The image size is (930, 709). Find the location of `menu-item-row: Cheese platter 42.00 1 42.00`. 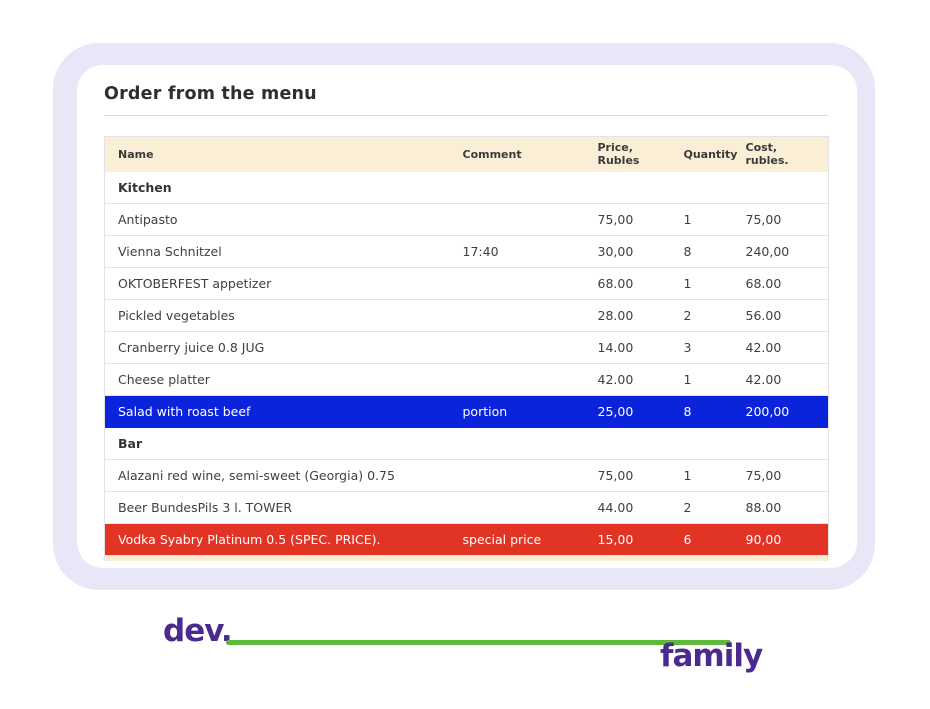

menu-item-row: Cheese platter 42.00 1 42.00 is located at coordinates (466, 379).